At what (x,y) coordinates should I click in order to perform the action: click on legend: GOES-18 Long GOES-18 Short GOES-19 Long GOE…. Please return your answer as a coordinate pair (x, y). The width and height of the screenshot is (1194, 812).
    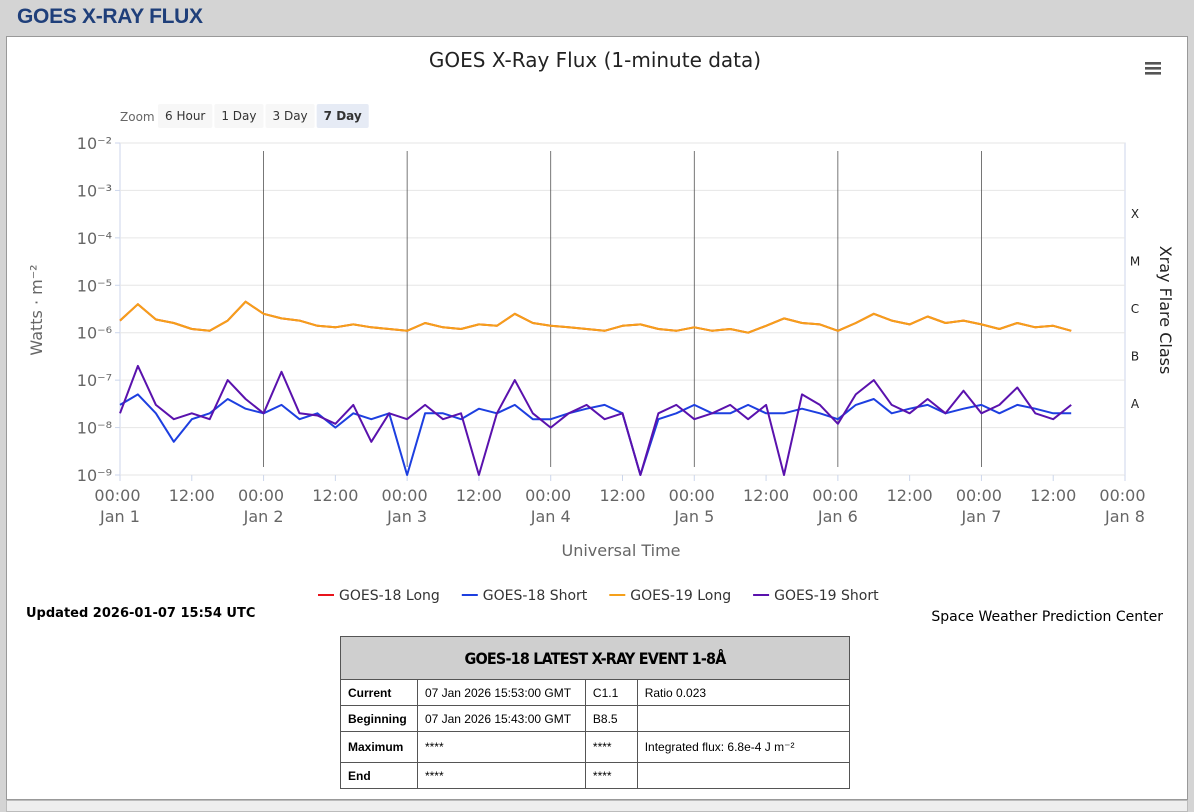
    Looking at the image, I should click on (598, 596).